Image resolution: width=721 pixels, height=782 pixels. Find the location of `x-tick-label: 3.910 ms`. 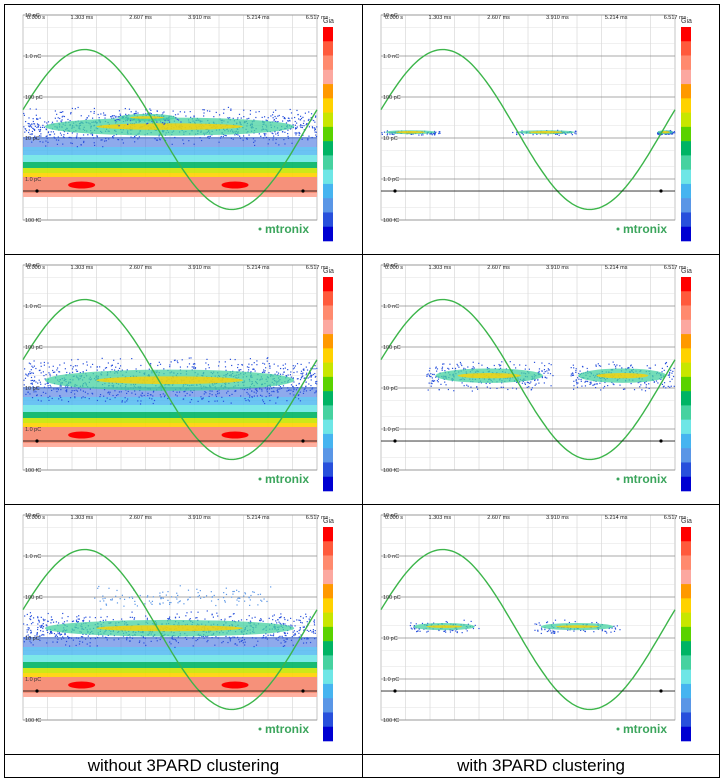

x-tick-label: 3.910 ms is located at coordinates (557, 18).